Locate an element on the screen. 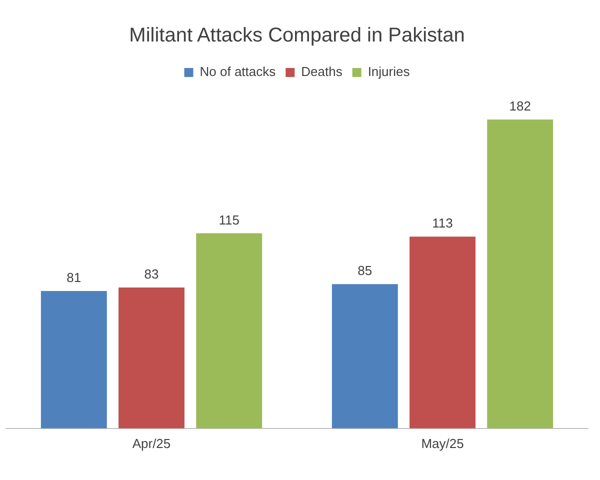 This screenshot has height=480, width=600. legend-label: Injuries is located at coordinates (389, 72).